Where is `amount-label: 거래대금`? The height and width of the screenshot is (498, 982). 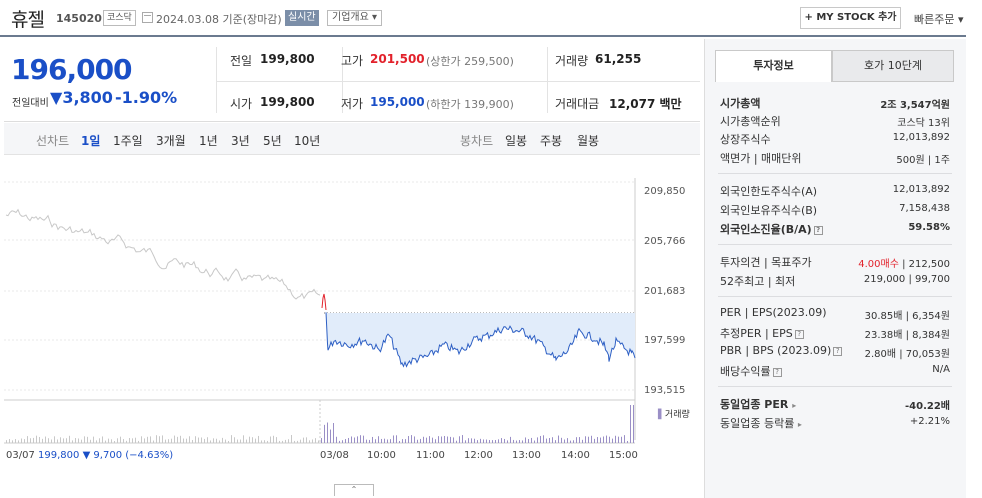
amount-label: 거래대금 is located at coordinates (577, 104).